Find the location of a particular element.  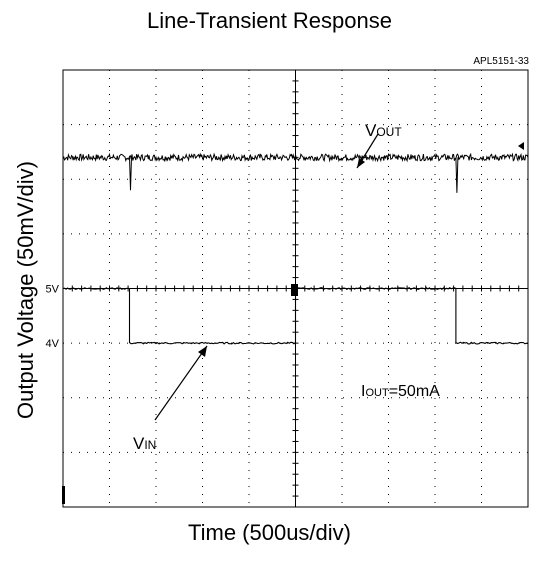

vin-trace is located at coordinates (295, 315).